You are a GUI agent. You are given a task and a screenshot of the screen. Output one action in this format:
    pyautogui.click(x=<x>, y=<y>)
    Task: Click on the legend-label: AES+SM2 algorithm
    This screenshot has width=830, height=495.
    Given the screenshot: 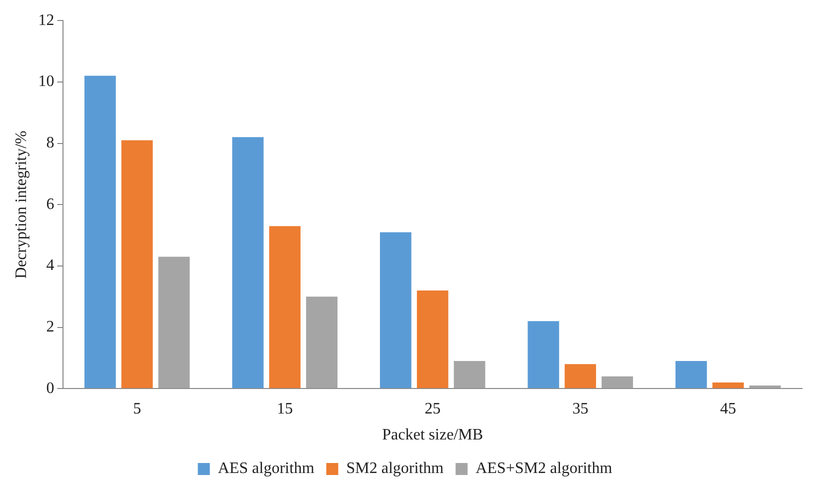 What is the action you would take?
    pyautogui.click(x=544, y=469)
    